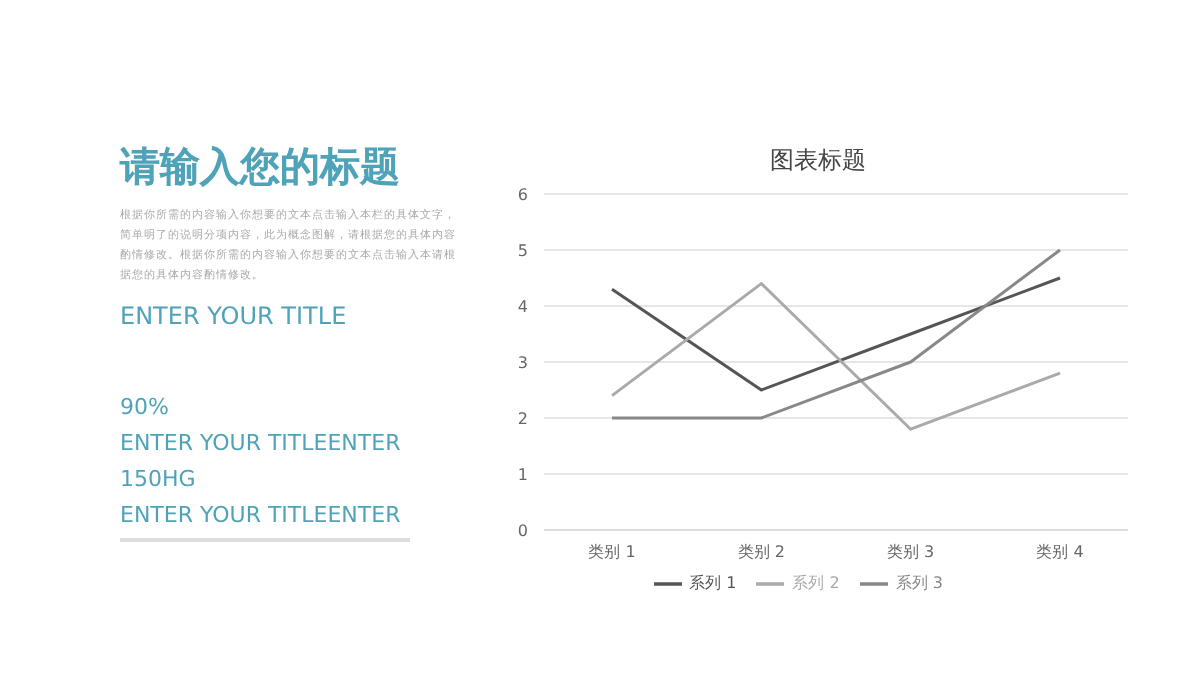 This screenshot has width=1200, height=676. What do you see at coordinates (261, 167) in the screenshot?
I see `text: 请输入您的标题` at bounding box center [261, 167].